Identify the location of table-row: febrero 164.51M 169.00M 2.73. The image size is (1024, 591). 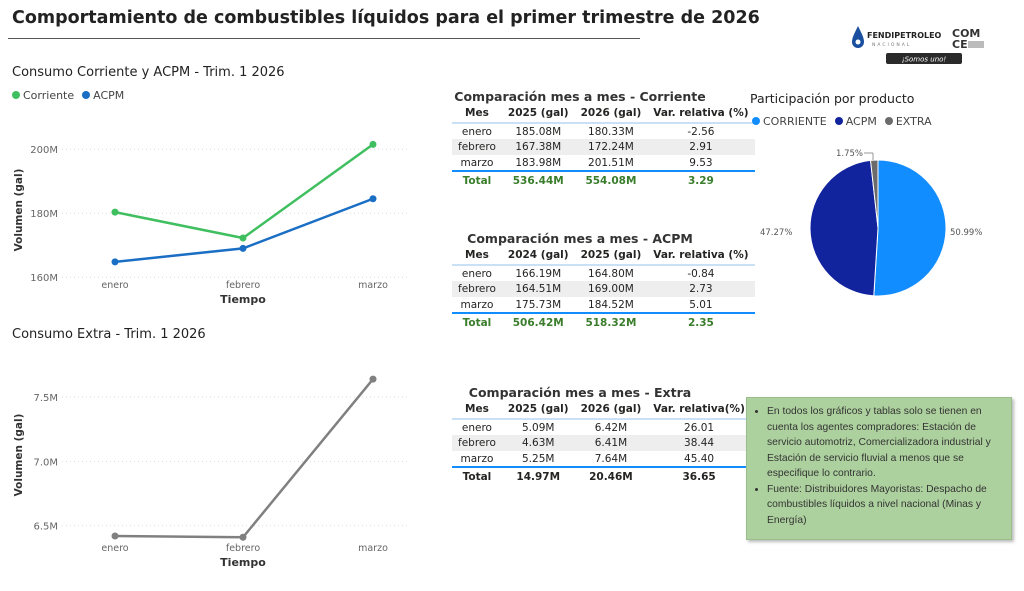
(603, 289).